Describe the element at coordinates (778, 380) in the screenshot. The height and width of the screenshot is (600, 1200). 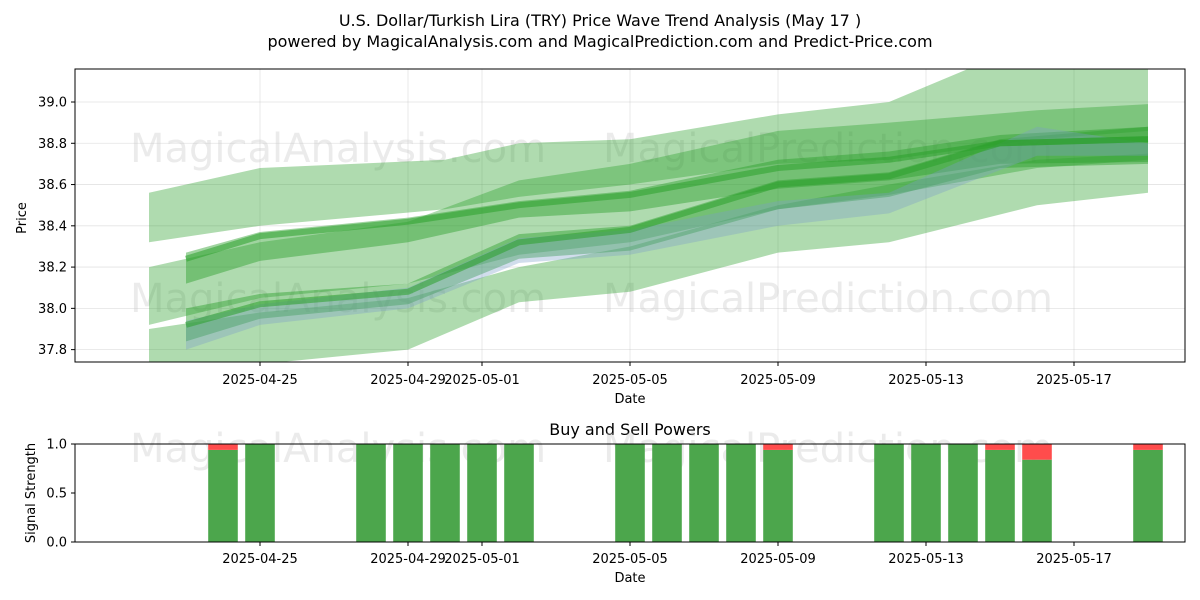
I see `price-x-tick-label: 2025-05-09` at that location.